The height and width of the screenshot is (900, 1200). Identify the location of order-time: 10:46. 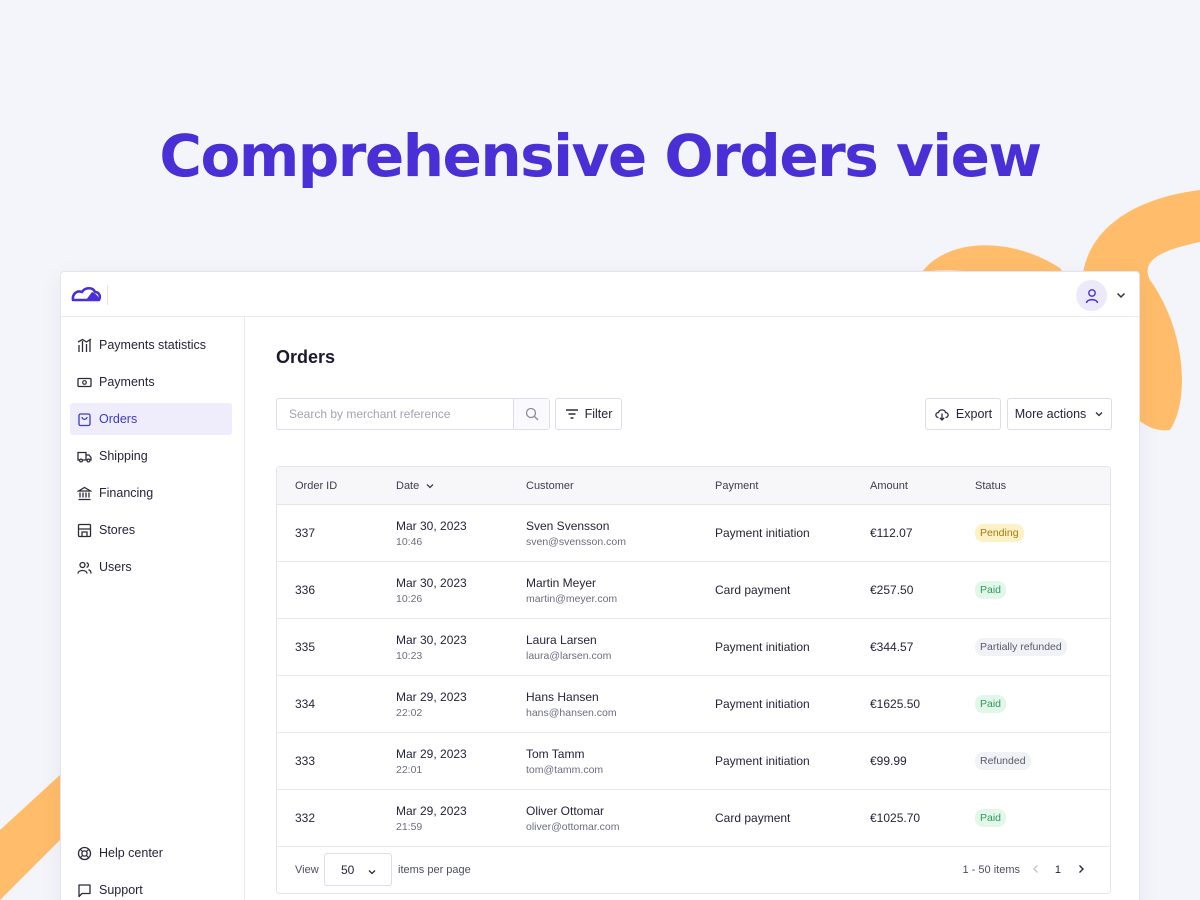
(409, 542).